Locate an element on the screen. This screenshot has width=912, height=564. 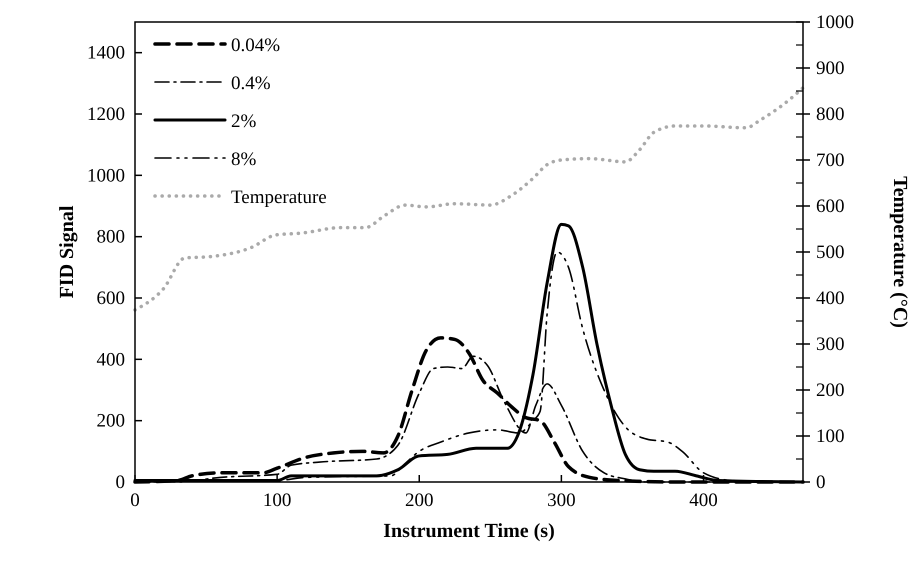
y2-tick-label: 1000 is located at coordinates (835, 22).